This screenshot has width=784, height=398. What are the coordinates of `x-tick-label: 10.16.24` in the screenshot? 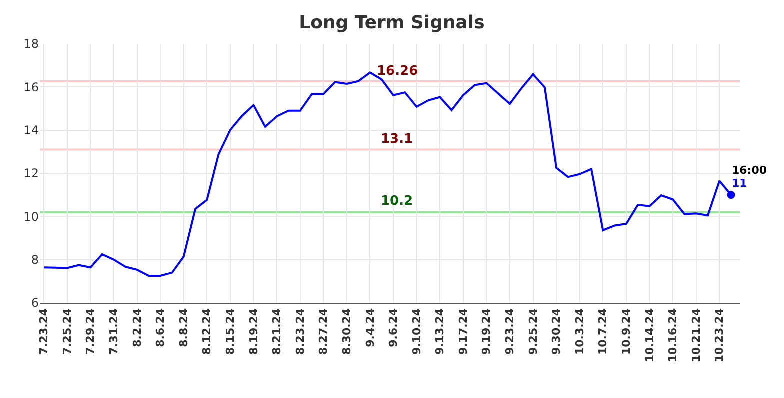 It's located at (673, 335).